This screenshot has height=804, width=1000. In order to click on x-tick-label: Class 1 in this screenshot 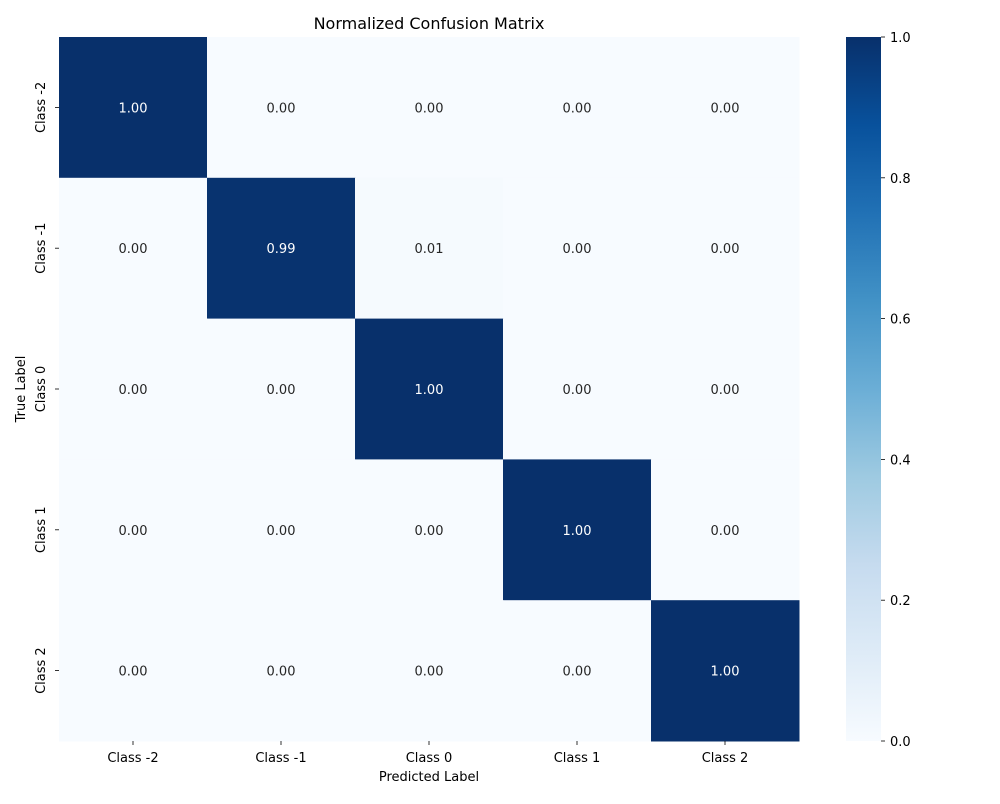, I will do `click(577, 758)`.